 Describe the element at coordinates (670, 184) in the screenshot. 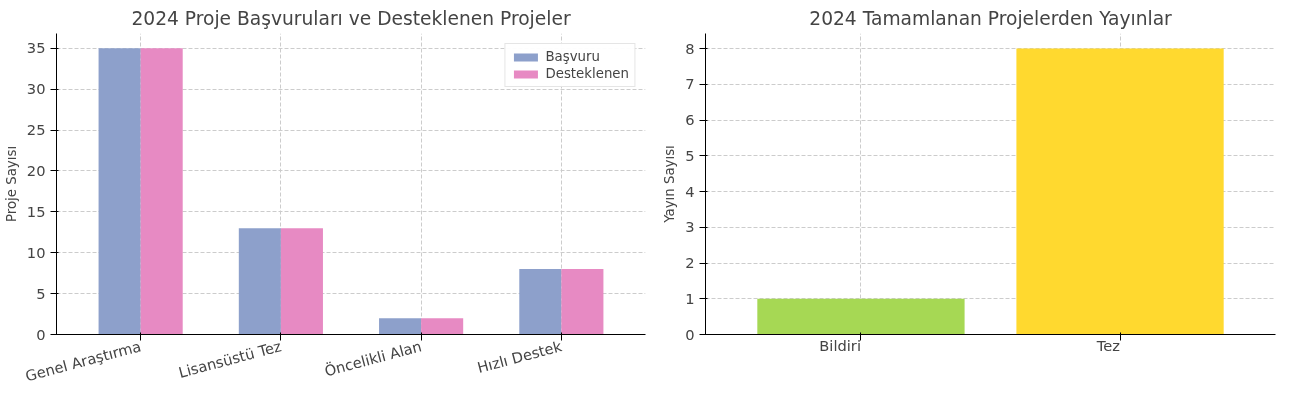

I see `y-axis-title: Yayın Sayısı` at that location.